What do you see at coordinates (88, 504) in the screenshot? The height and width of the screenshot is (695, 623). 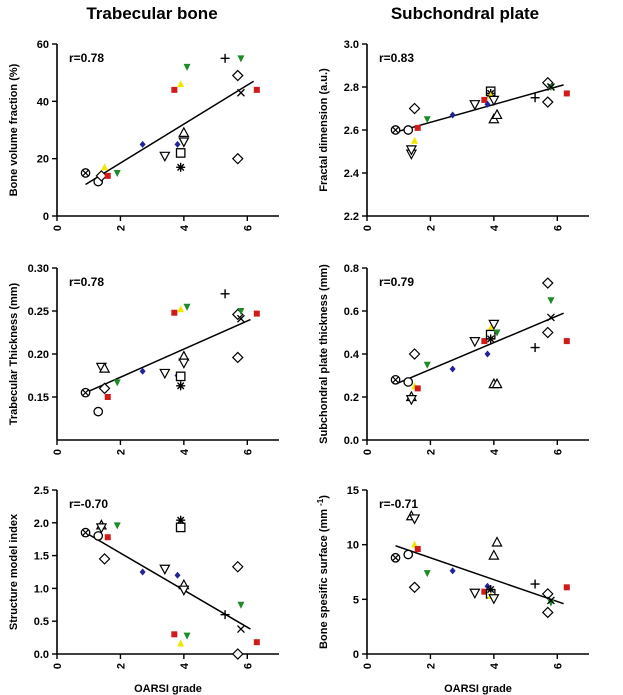 I see `correlation-label: r=-0.70` at bounding box center [88, 504].